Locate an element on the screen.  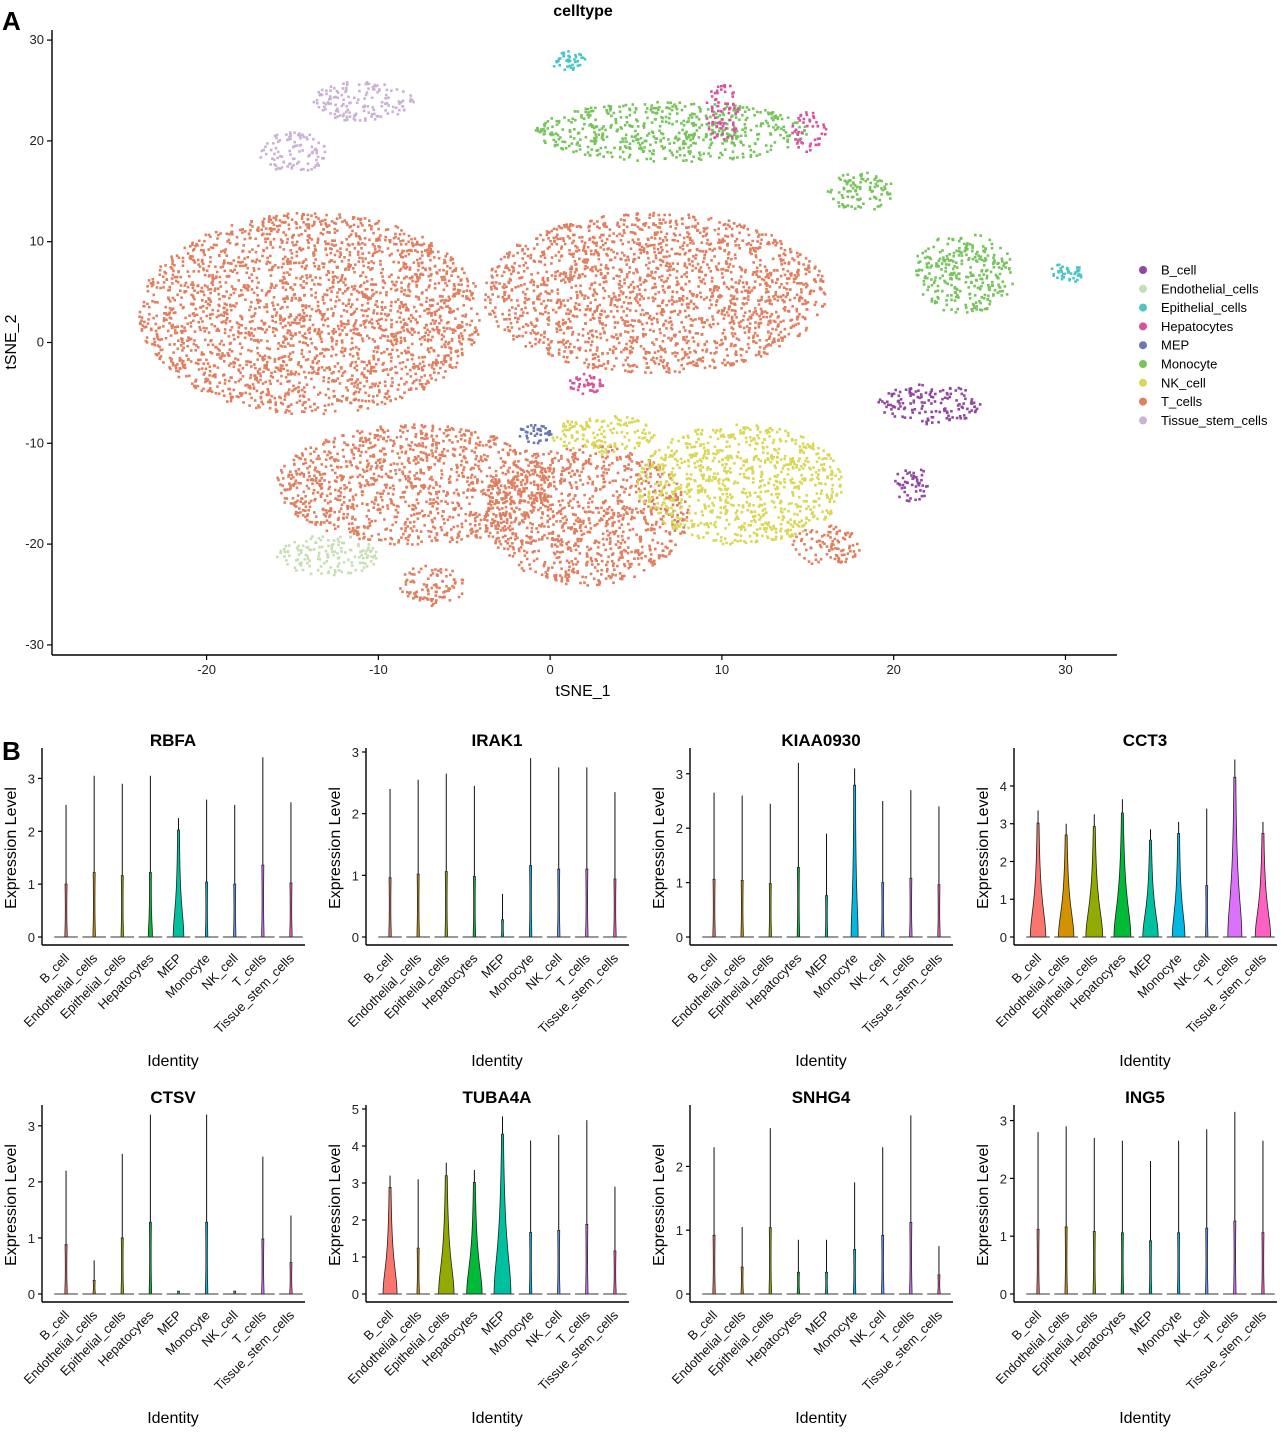
legend-swatch-monocyte is located at coordinates (1143, 364).